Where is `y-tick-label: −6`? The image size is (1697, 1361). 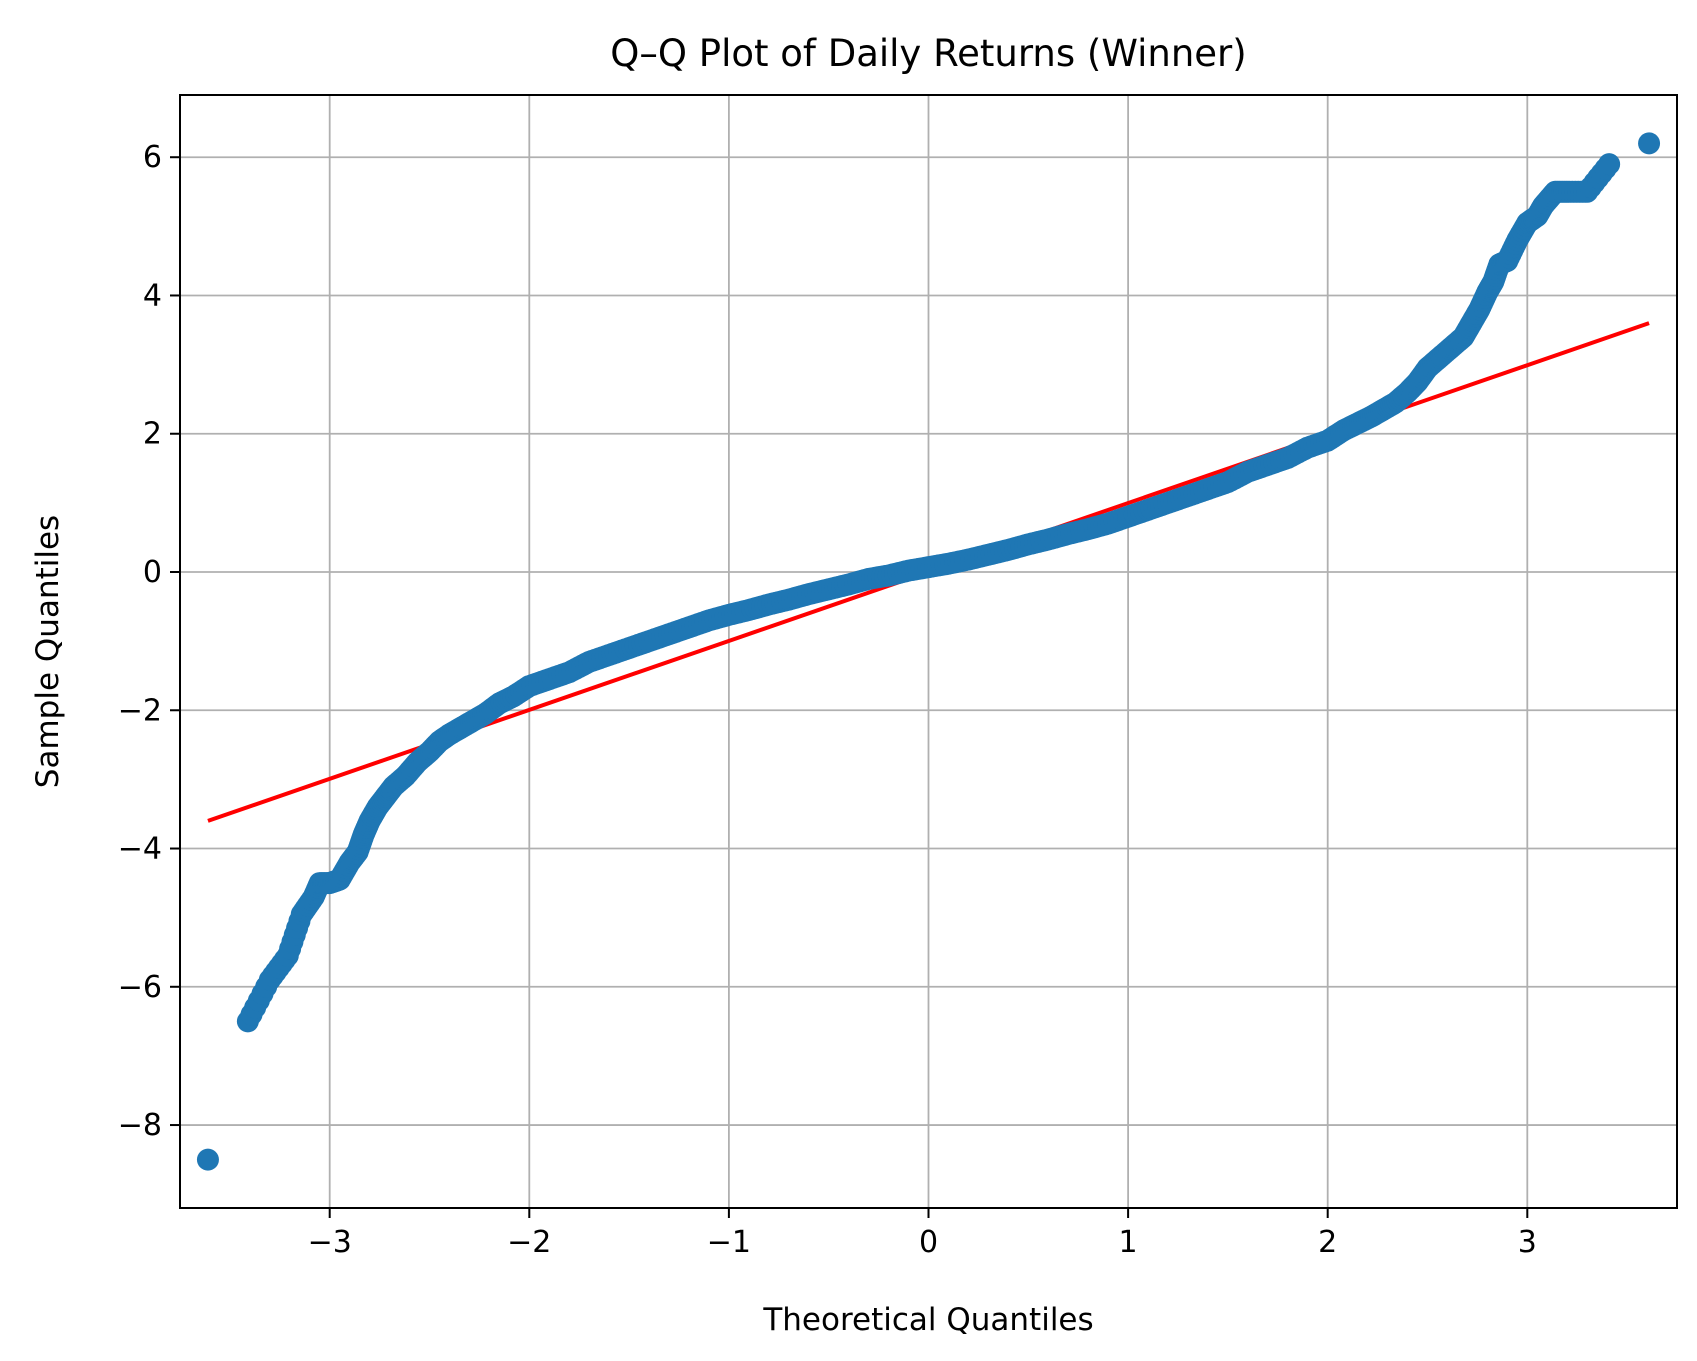
y-tick-label: −6 is located at coordinates (140, 987).